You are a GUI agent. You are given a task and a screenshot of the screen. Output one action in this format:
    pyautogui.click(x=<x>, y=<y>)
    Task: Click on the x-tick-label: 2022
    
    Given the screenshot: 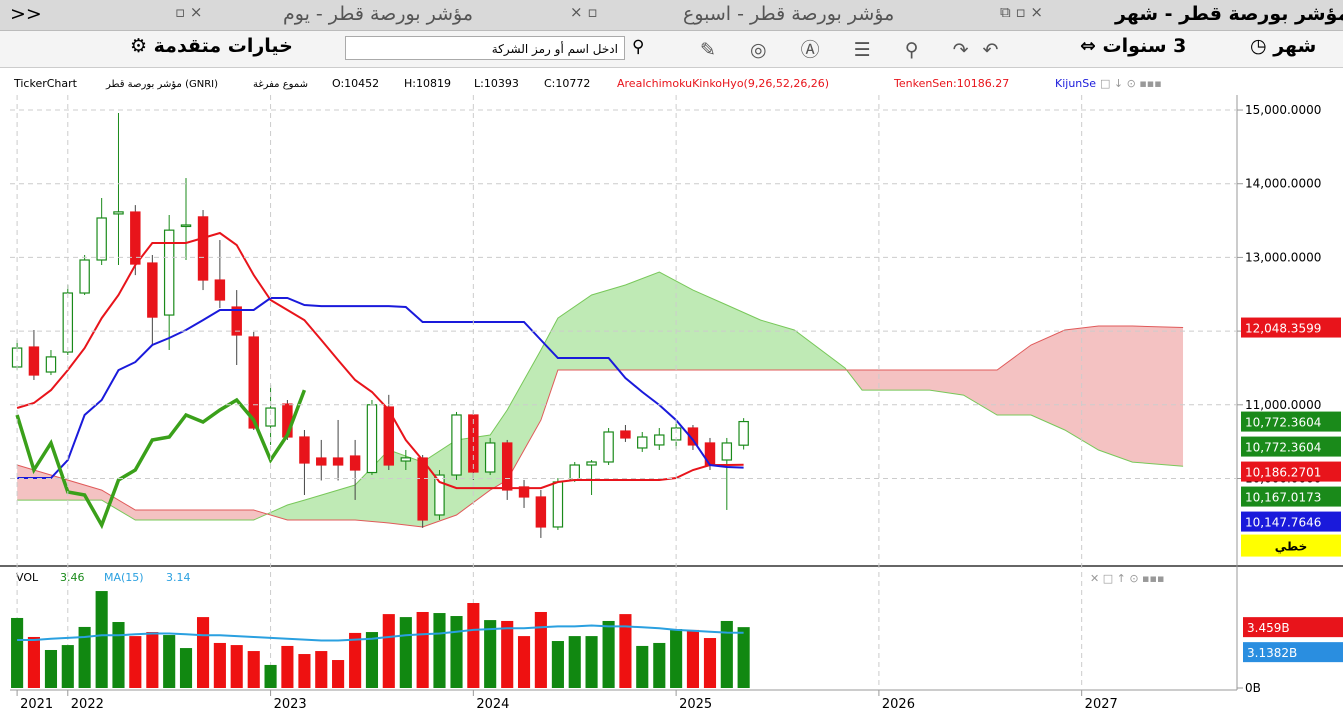 What is the action you would take?
    pyautogui.click(x=87, y=704)
    